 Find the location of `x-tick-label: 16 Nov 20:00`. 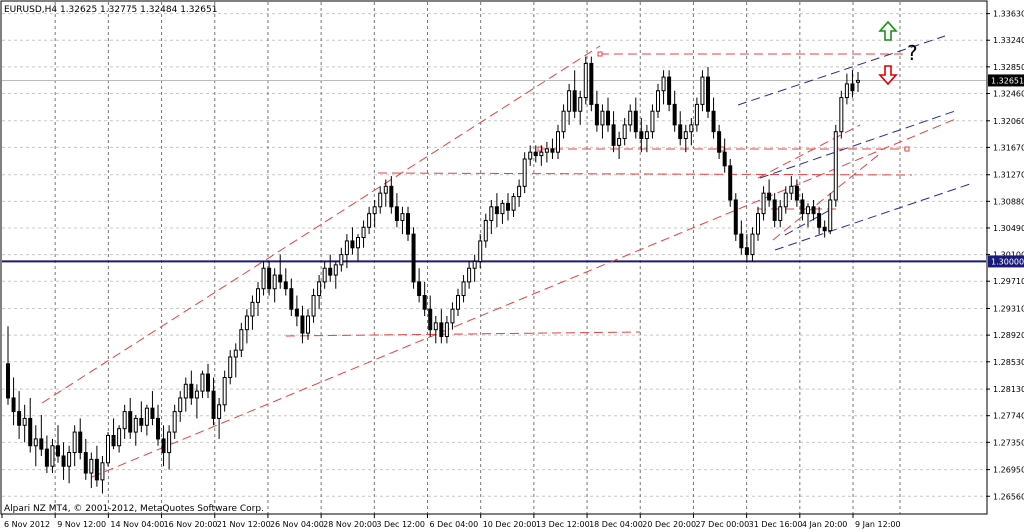

x-tick-label: 16 Nov 20:00 is located at coordinates (191, 524).